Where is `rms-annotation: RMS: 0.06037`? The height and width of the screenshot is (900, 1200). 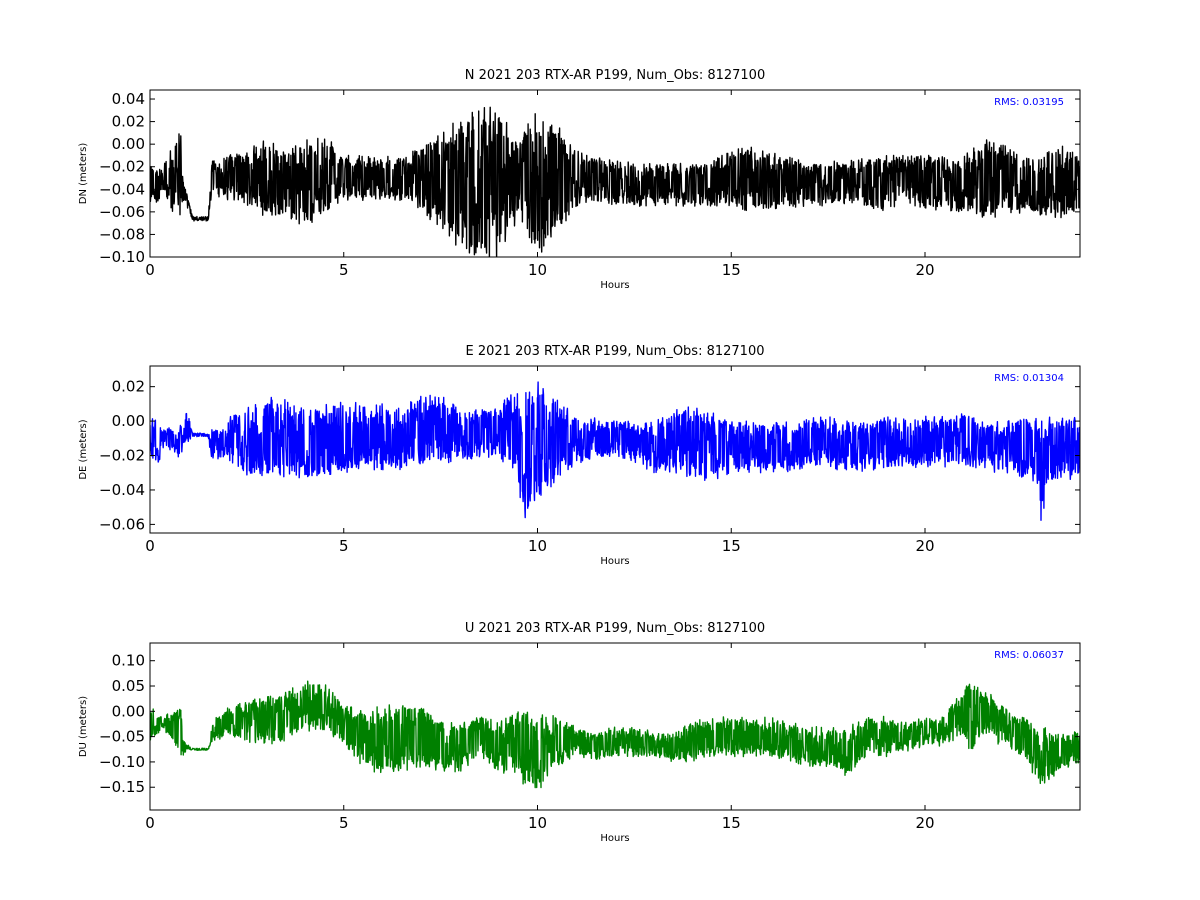
rms-annotation: RMS: 0.06037 is located at coordinates (1029, 655).